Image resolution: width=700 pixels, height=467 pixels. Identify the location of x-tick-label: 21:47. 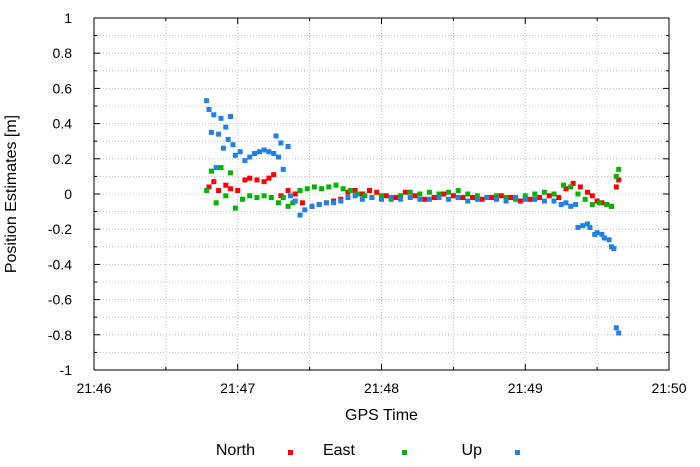
(237, 388).